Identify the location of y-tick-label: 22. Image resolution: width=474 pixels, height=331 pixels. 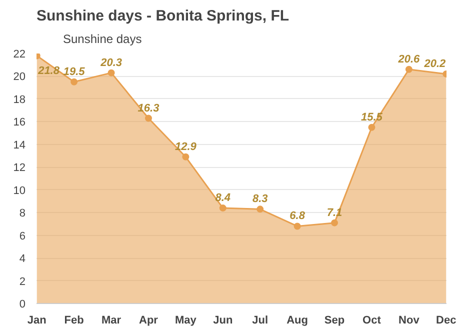
(19, 54).